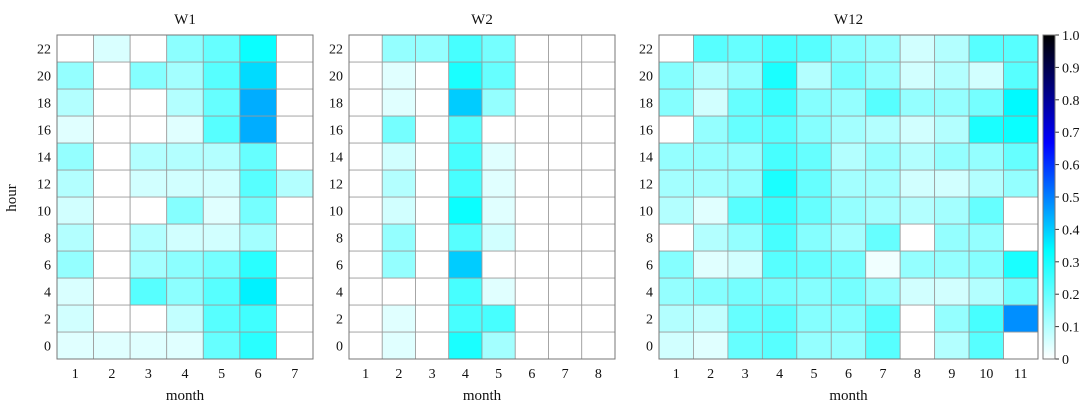 Image resolution: width=1091 pixels, height=408 pixels. What do you see at coordinates (12, 198) in the screenshot?
I see `y-axis-label: hour` at bounding box center [12, 198].